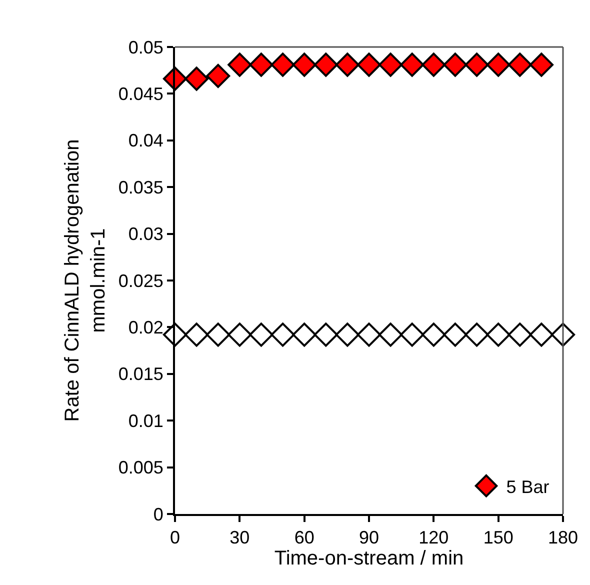 The image size is (590, 585). What do you see at coordinates (141, 374) in the screenshot?
I see `y-tick-label: 0.015` at bounding box center [141, 374].